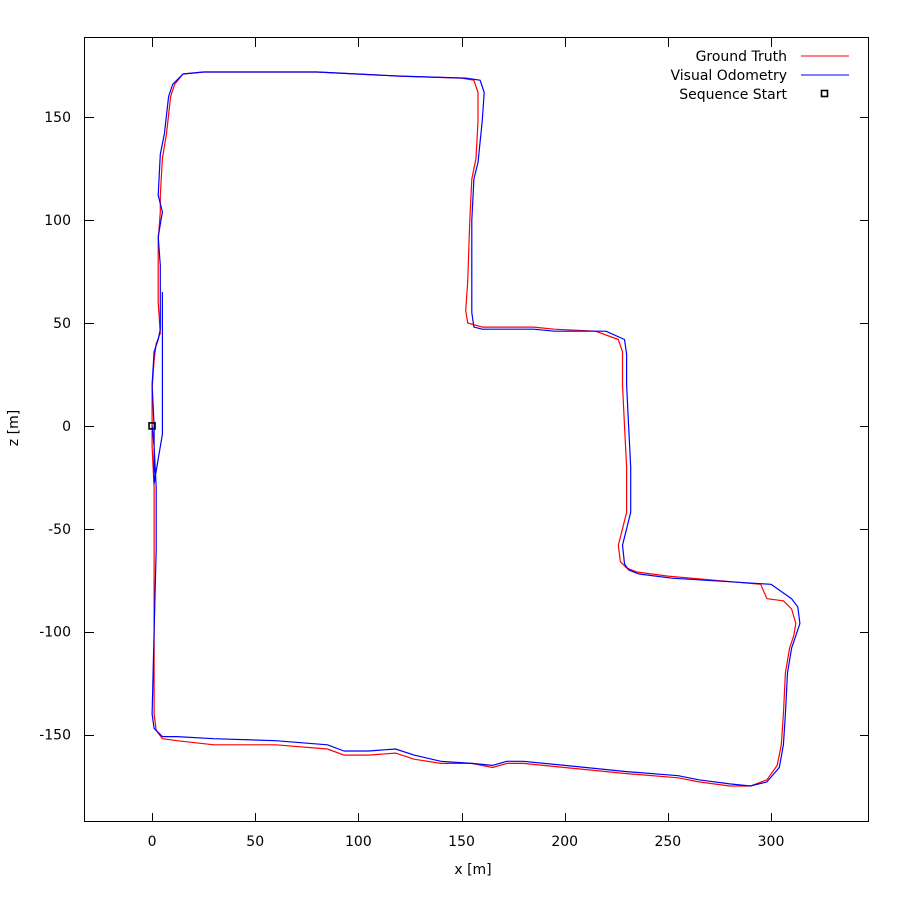  I want to click on x-tick-label: 100, so click(358, 842).